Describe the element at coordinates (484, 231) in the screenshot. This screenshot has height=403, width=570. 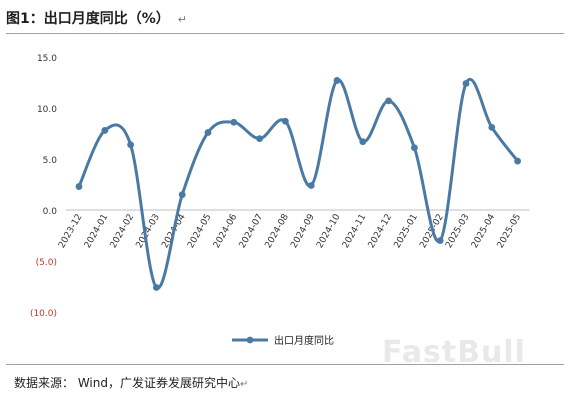
I see `x-tick-label: 2025-04` at that location.